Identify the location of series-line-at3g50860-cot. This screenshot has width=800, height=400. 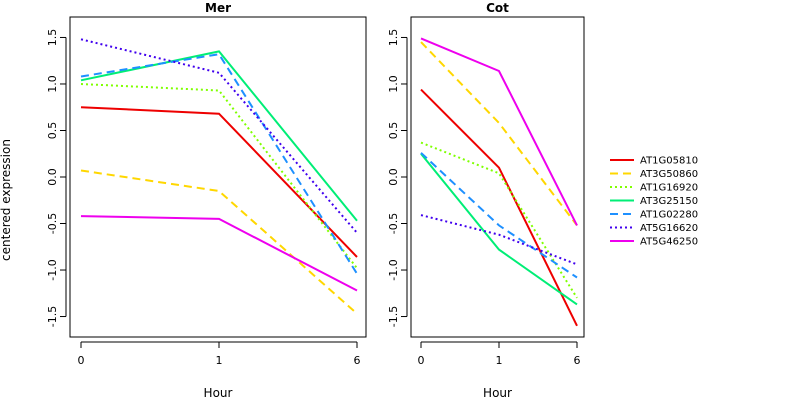
(499, 134).